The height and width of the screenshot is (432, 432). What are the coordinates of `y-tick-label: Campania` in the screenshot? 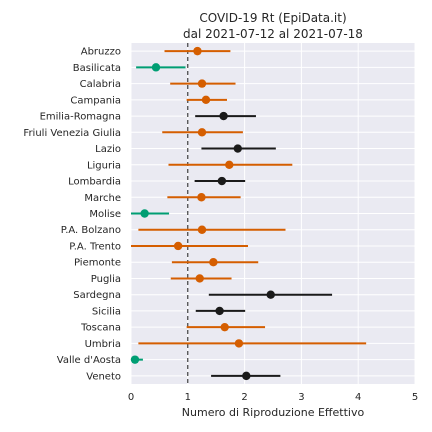 It's located at (95, 100).